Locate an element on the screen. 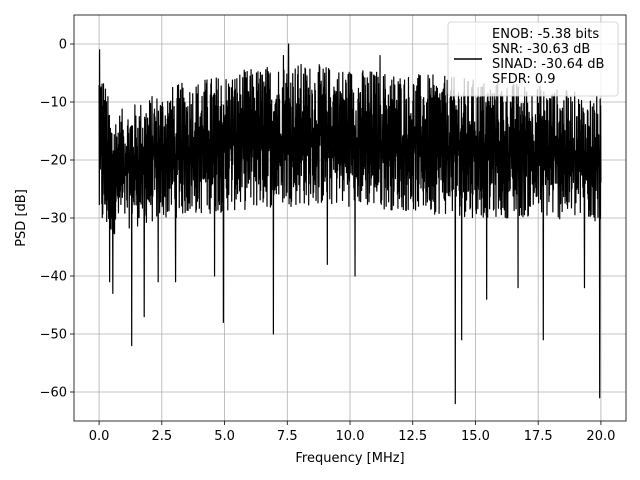  x-axis-ticks: 0.0 2.5 5.0 7.5 10.0 12.5 15.0 17.5 20.0 is located at coordinates (352, 432).